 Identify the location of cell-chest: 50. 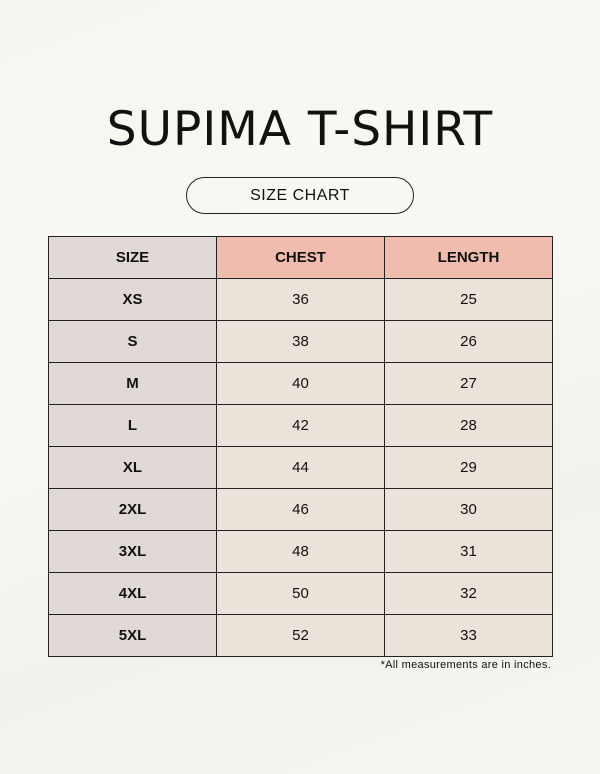
(300, 593).